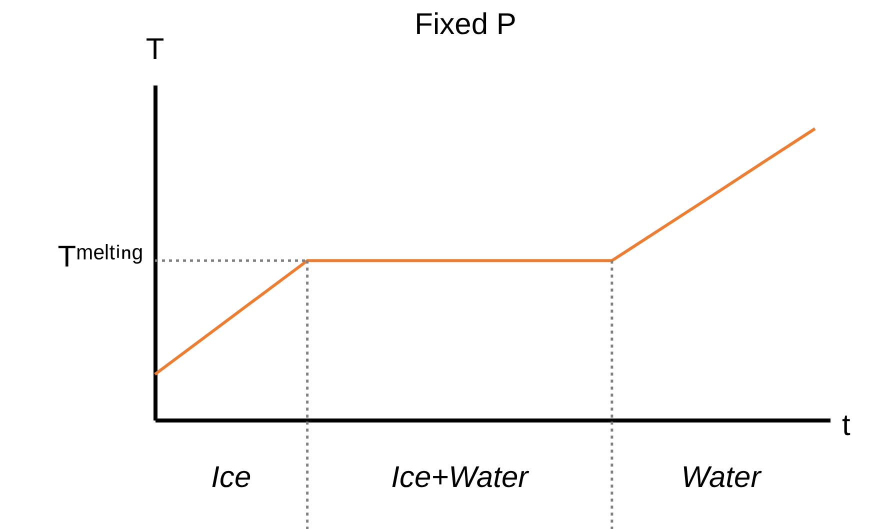 This screenshot has height=529, width=873. Describe the element at coordinates (231, 477) in the screenshot. I see `text: Ice` at that location.